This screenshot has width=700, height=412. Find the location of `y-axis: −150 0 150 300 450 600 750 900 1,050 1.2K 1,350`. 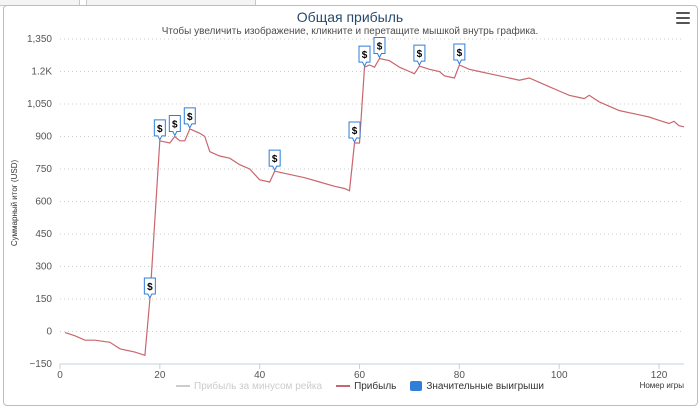

y-axis: −150 0 150 300 450 600 750 900 1,050 1.2K 1,350 is located at coordinates (39, 202).